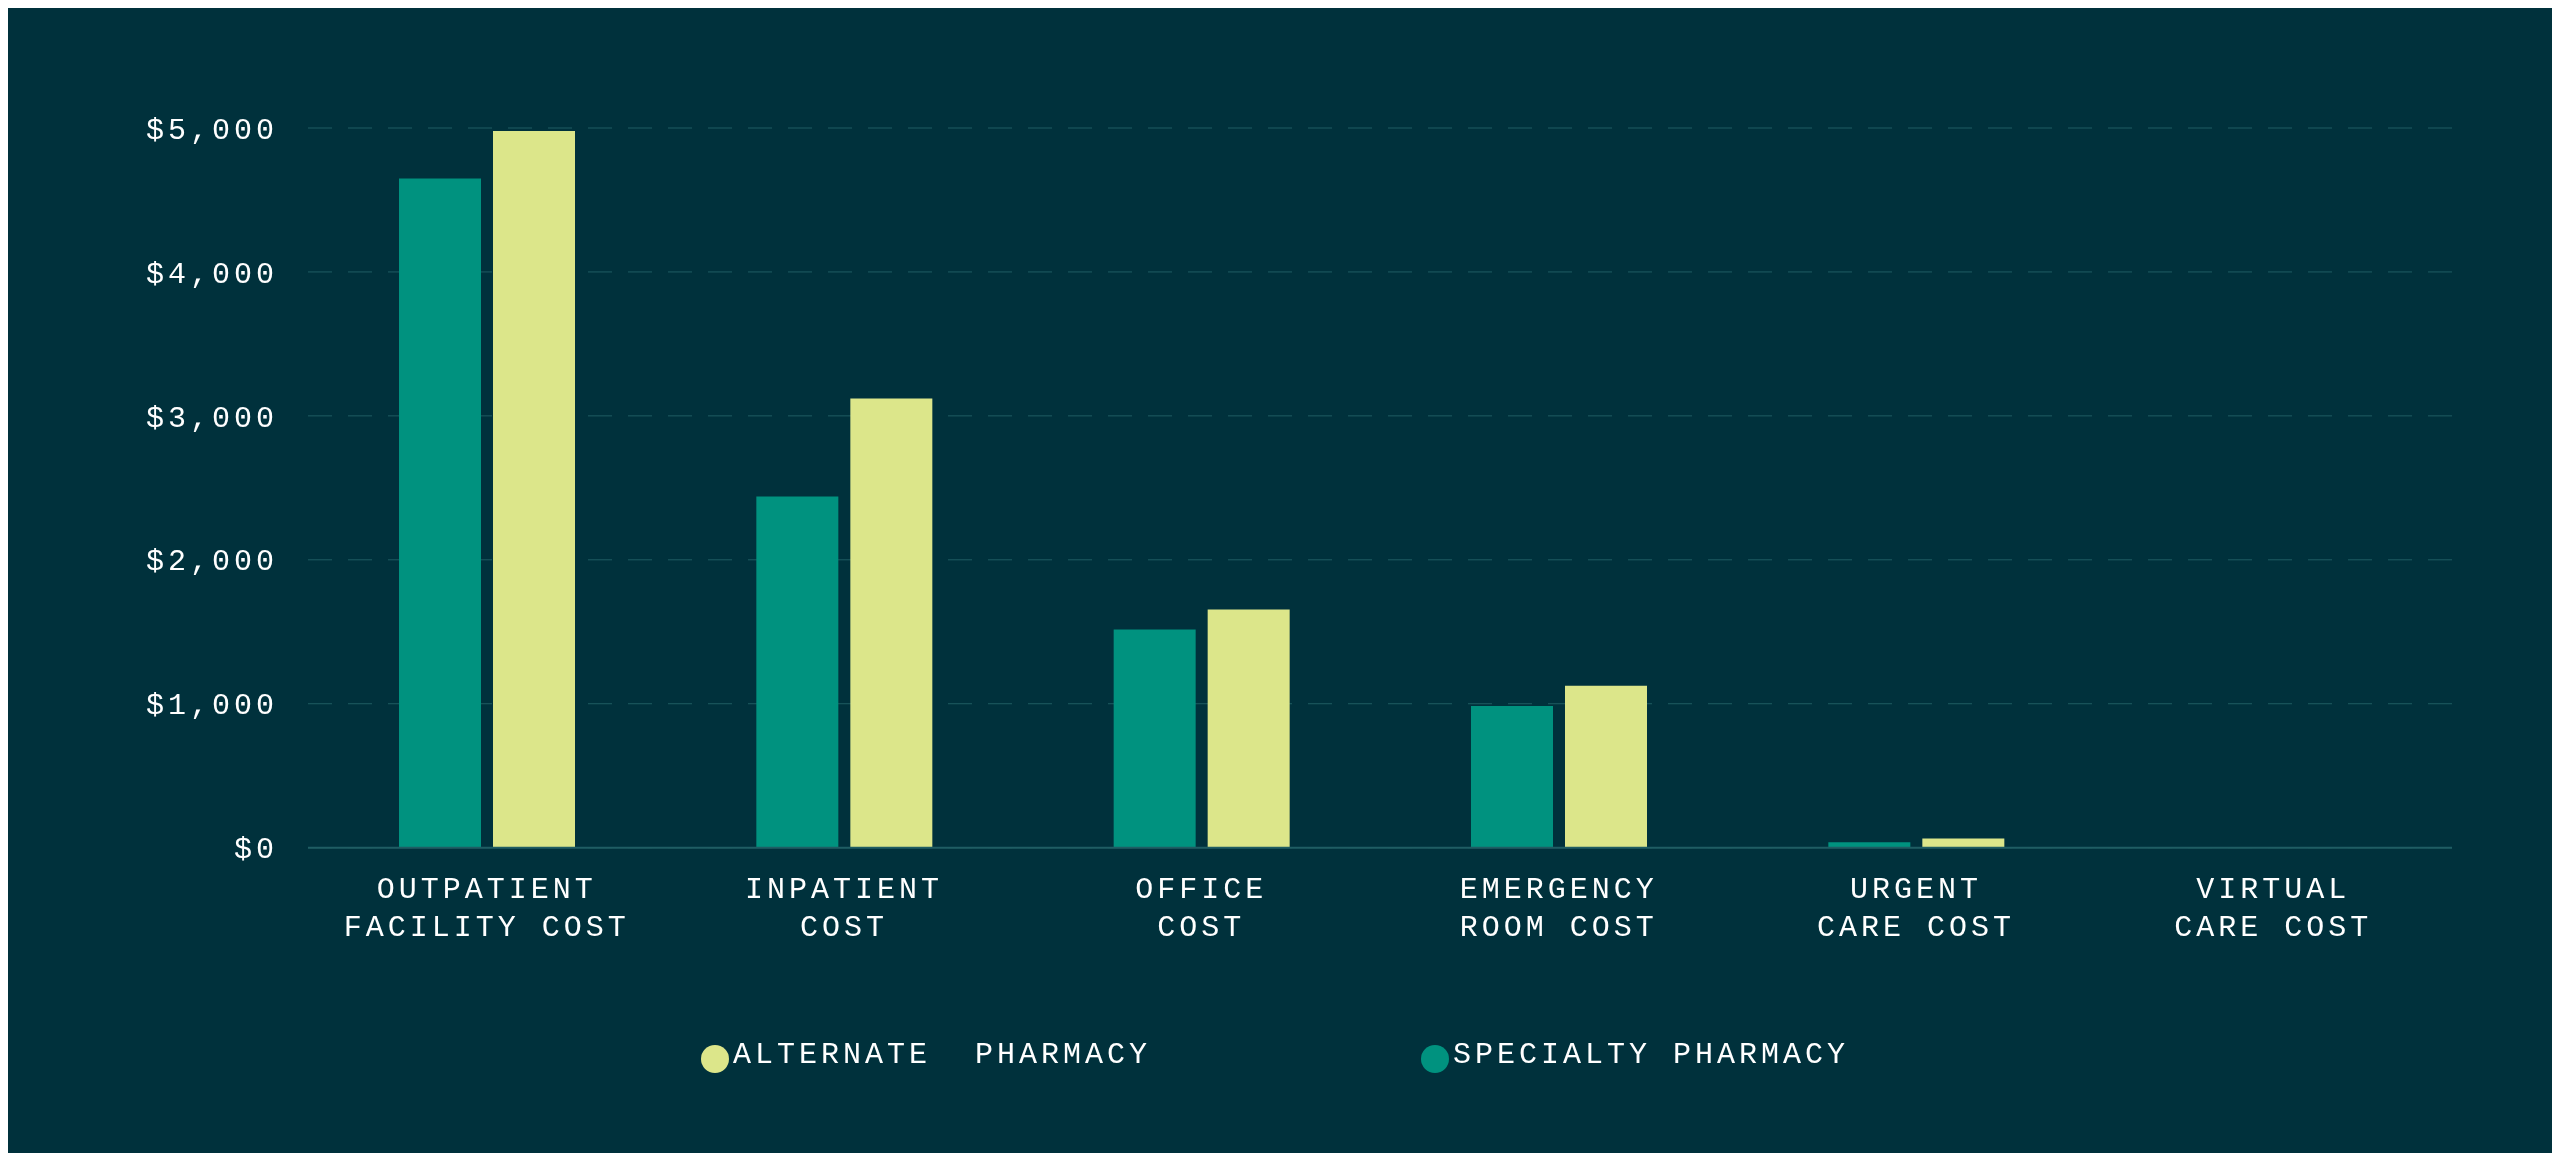 This screenshot has height=1161, width=2560. I want to click on x-tick-label: EMERGENCY ROOM COST, so click(1558, 908).